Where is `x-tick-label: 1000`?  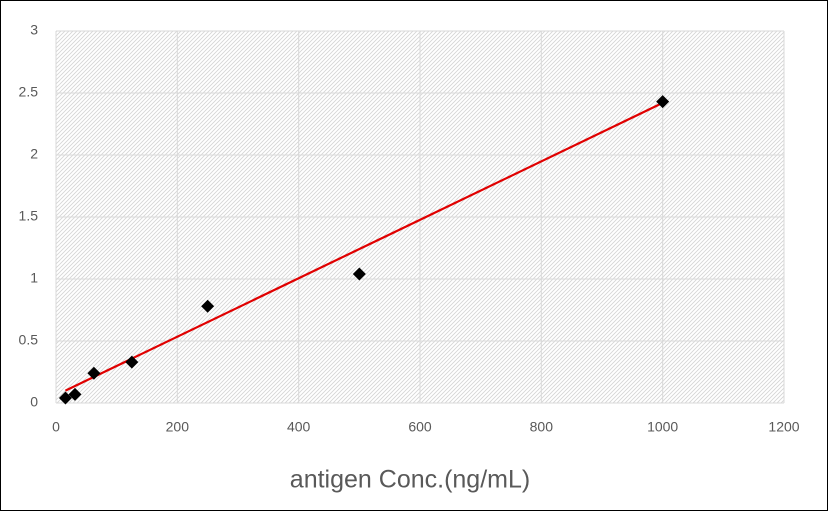
x-tick-label: 1000 is located at coordinates (662, 427).